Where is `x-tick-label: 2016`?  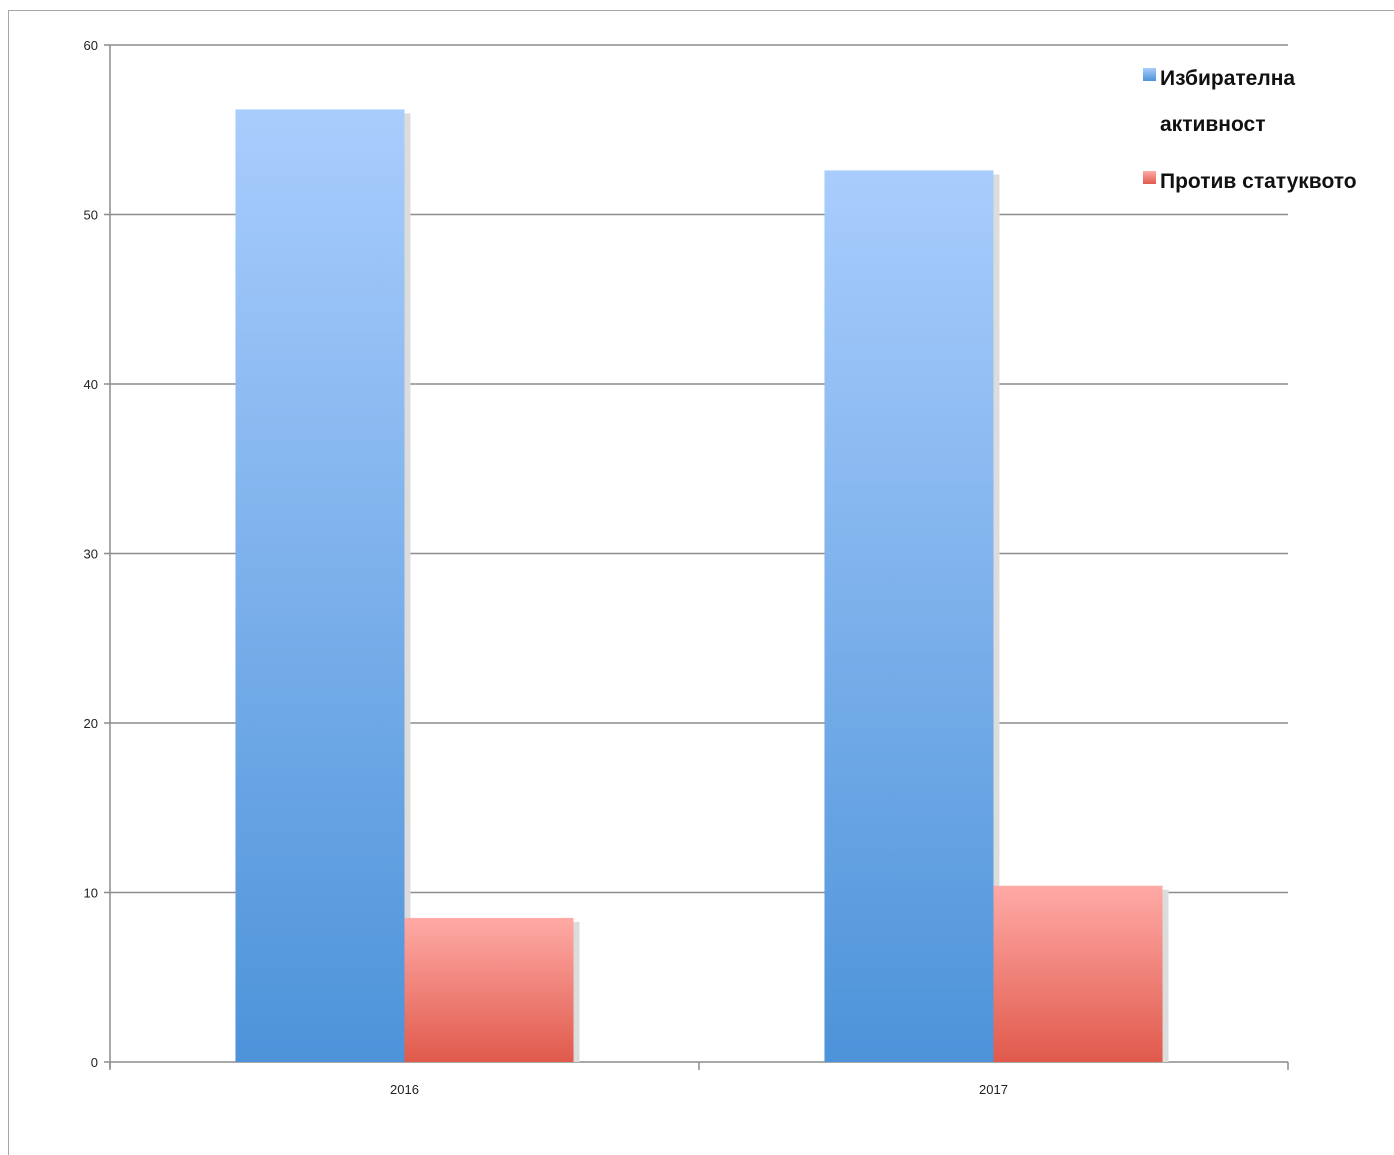
x-tick-label: 2016 is located at coordinates (404, 1089).